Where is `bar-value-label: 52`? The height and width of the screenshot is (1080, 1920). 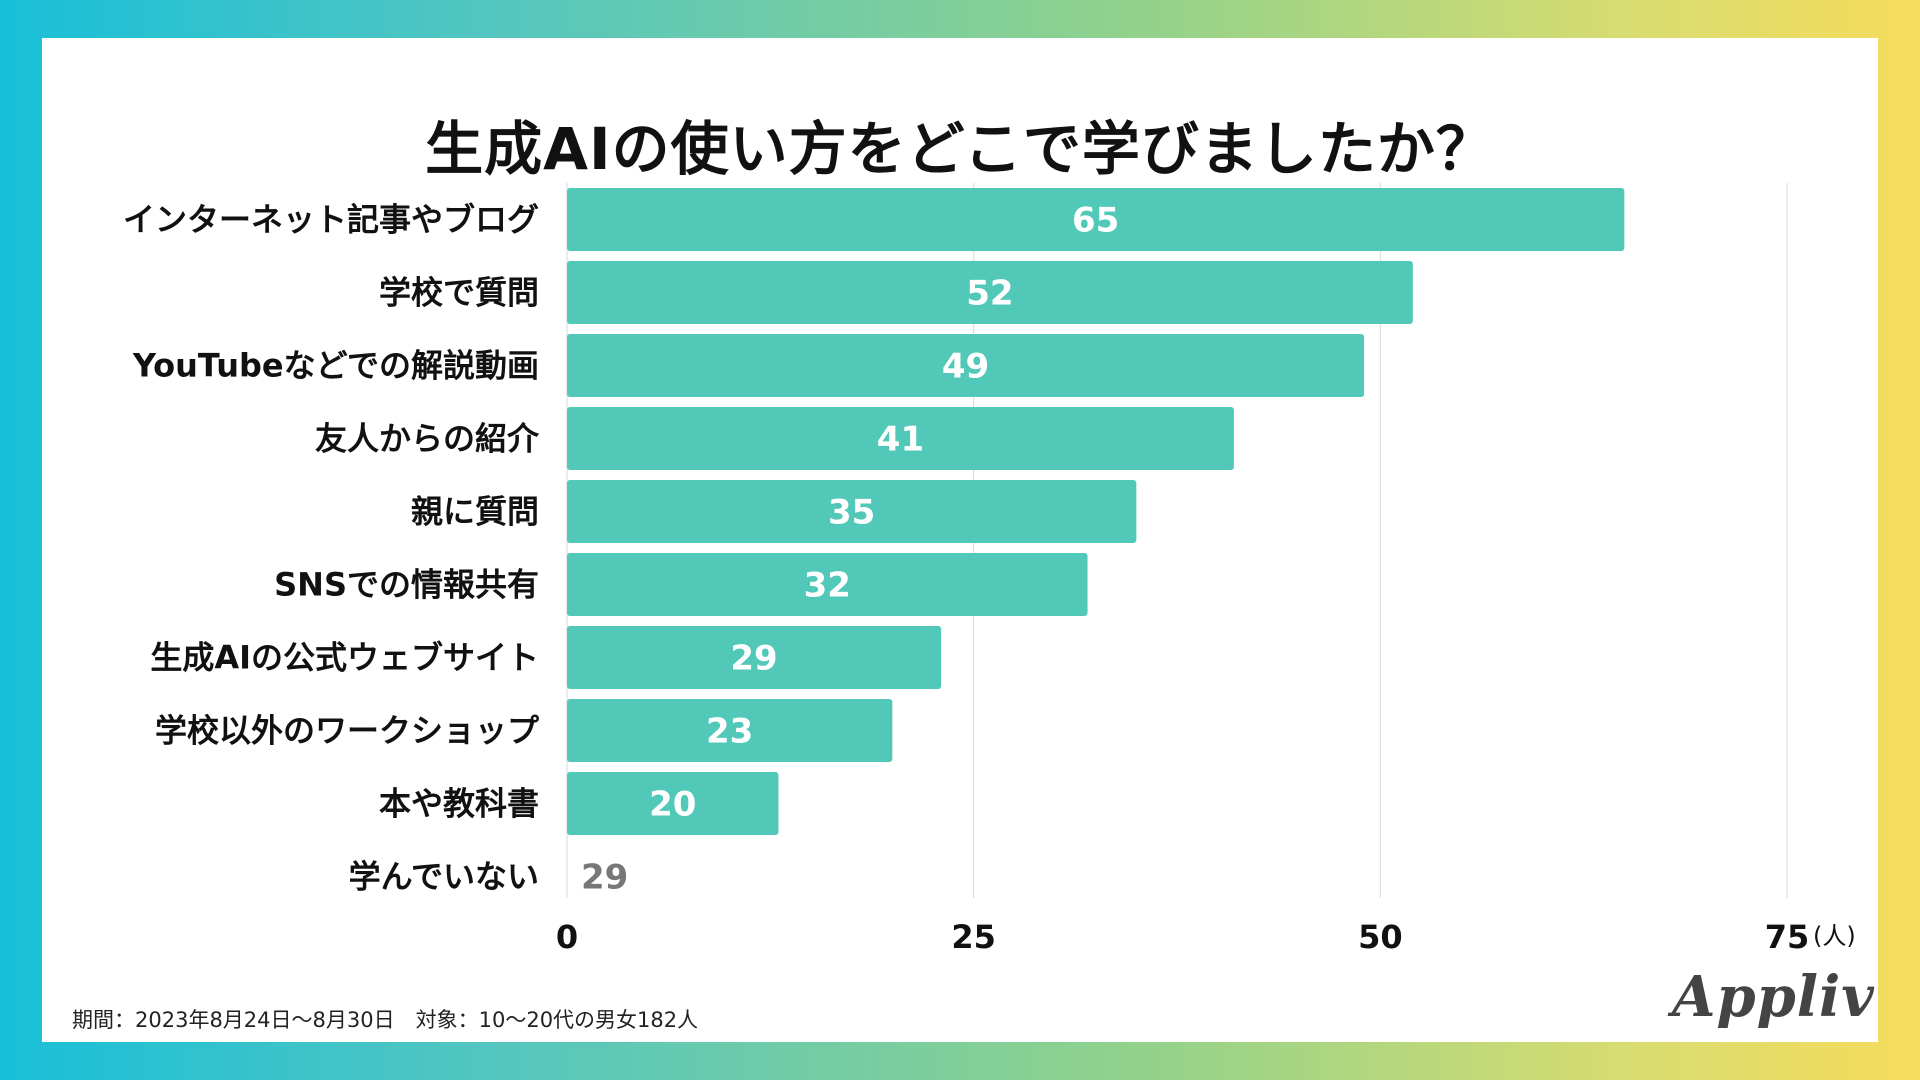 bar-value-label: 52 is located at coordinates (989, 294).